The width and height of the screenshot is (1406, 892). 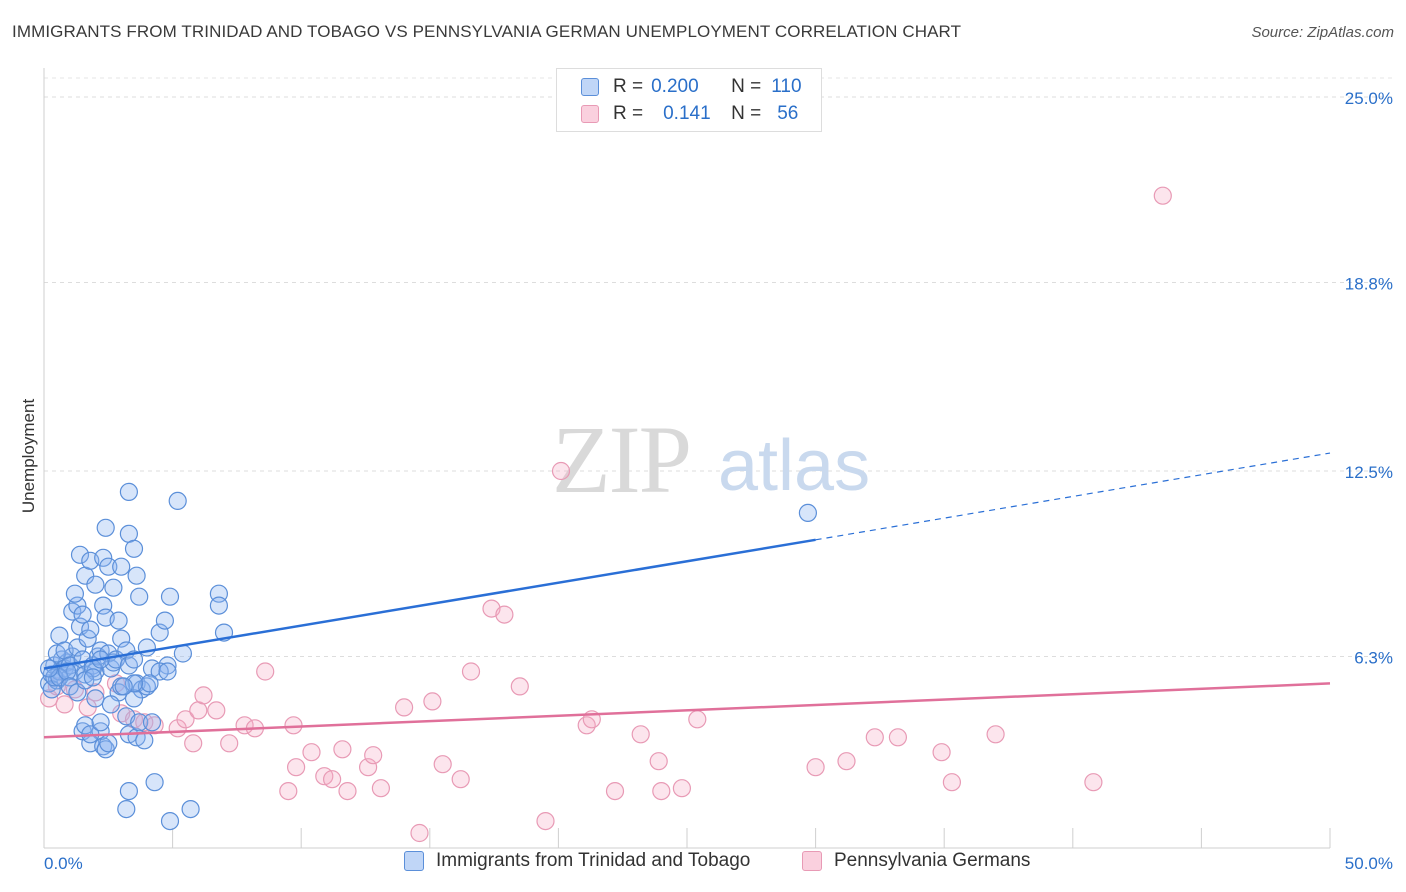 What do you see at coordinates (794, 466) in the screenshot?
I see `watermark-atlas: atlas` at bounding box center [794, 466].